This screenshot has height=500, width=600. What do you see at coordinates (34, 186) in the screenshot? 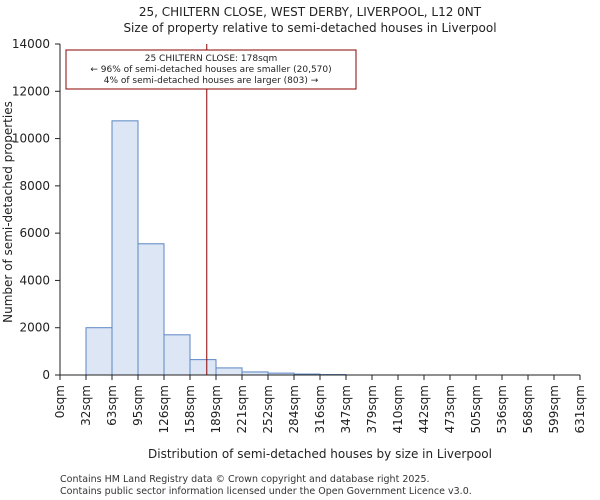
I see `y-tick-label: 8000` at bounding box center [34, 186].